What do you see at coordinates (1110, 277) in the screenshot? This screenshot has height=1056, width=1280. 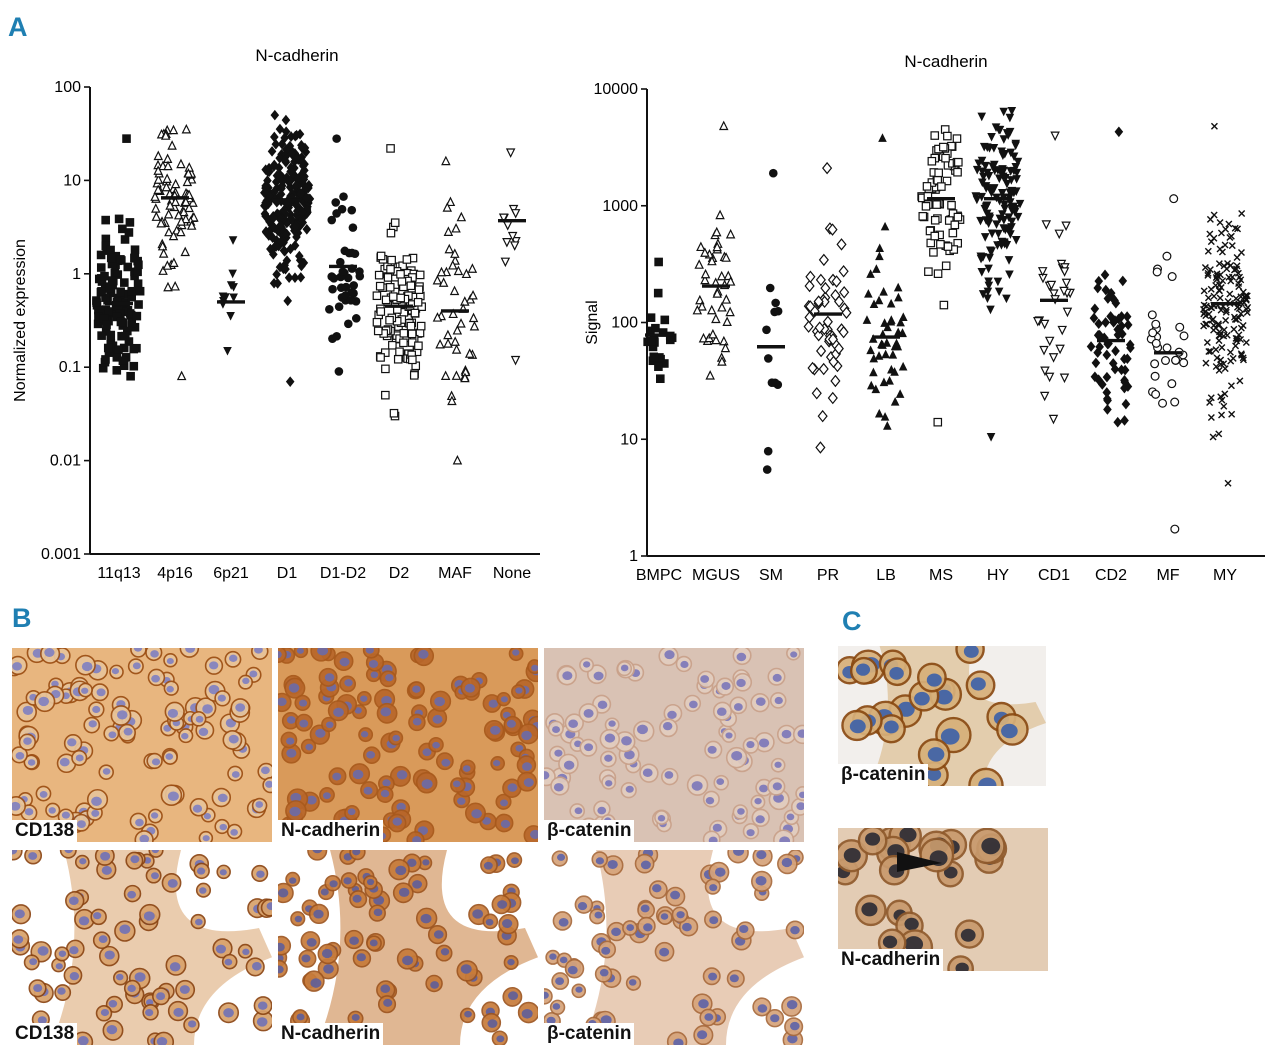 I see `group-cd2` at bounding box center [1110, 277].